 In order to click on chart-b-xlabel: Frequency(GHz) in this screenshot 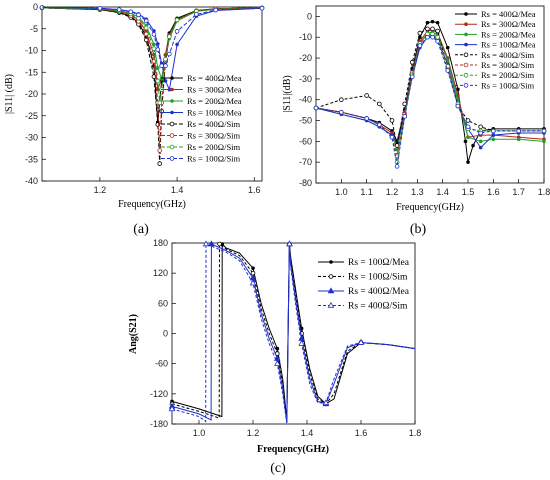, I will do `click(430, 207)`.